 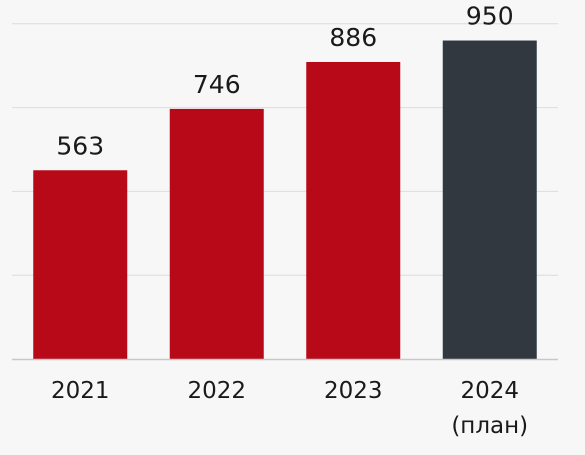 What do you see at coordinates (80, 145) in the screenshot?
I see `value-label-2021: 563` at bounding box center [80, 145].